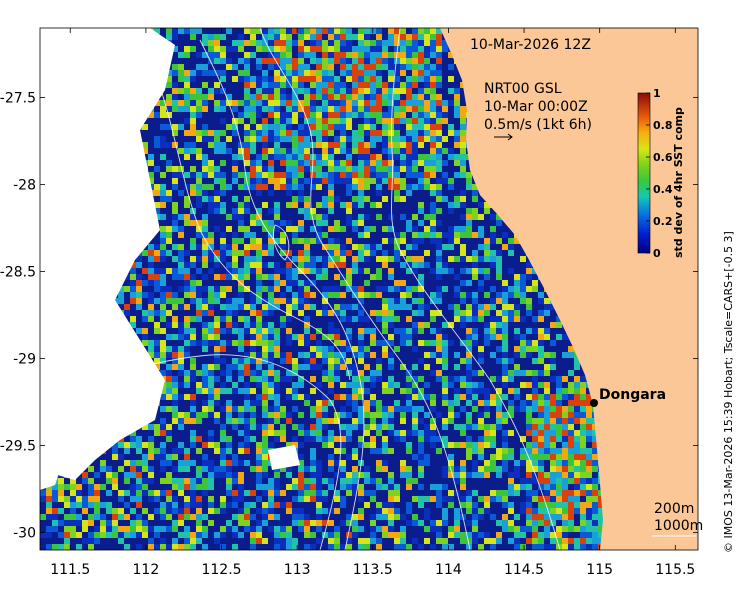  Describe the element at coordinates (18, 447) in the screenshot. I see `y-tick-label: -29.5` at that location.